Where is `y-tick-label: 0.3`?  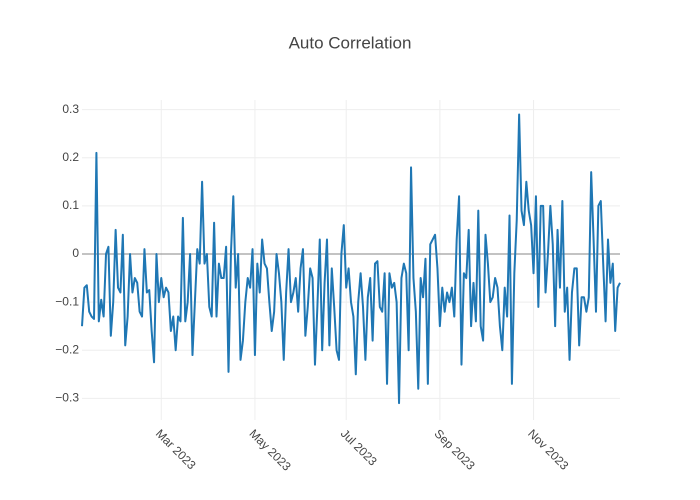 y-tick-label: 0.3 is located at coordinates (70, 109).